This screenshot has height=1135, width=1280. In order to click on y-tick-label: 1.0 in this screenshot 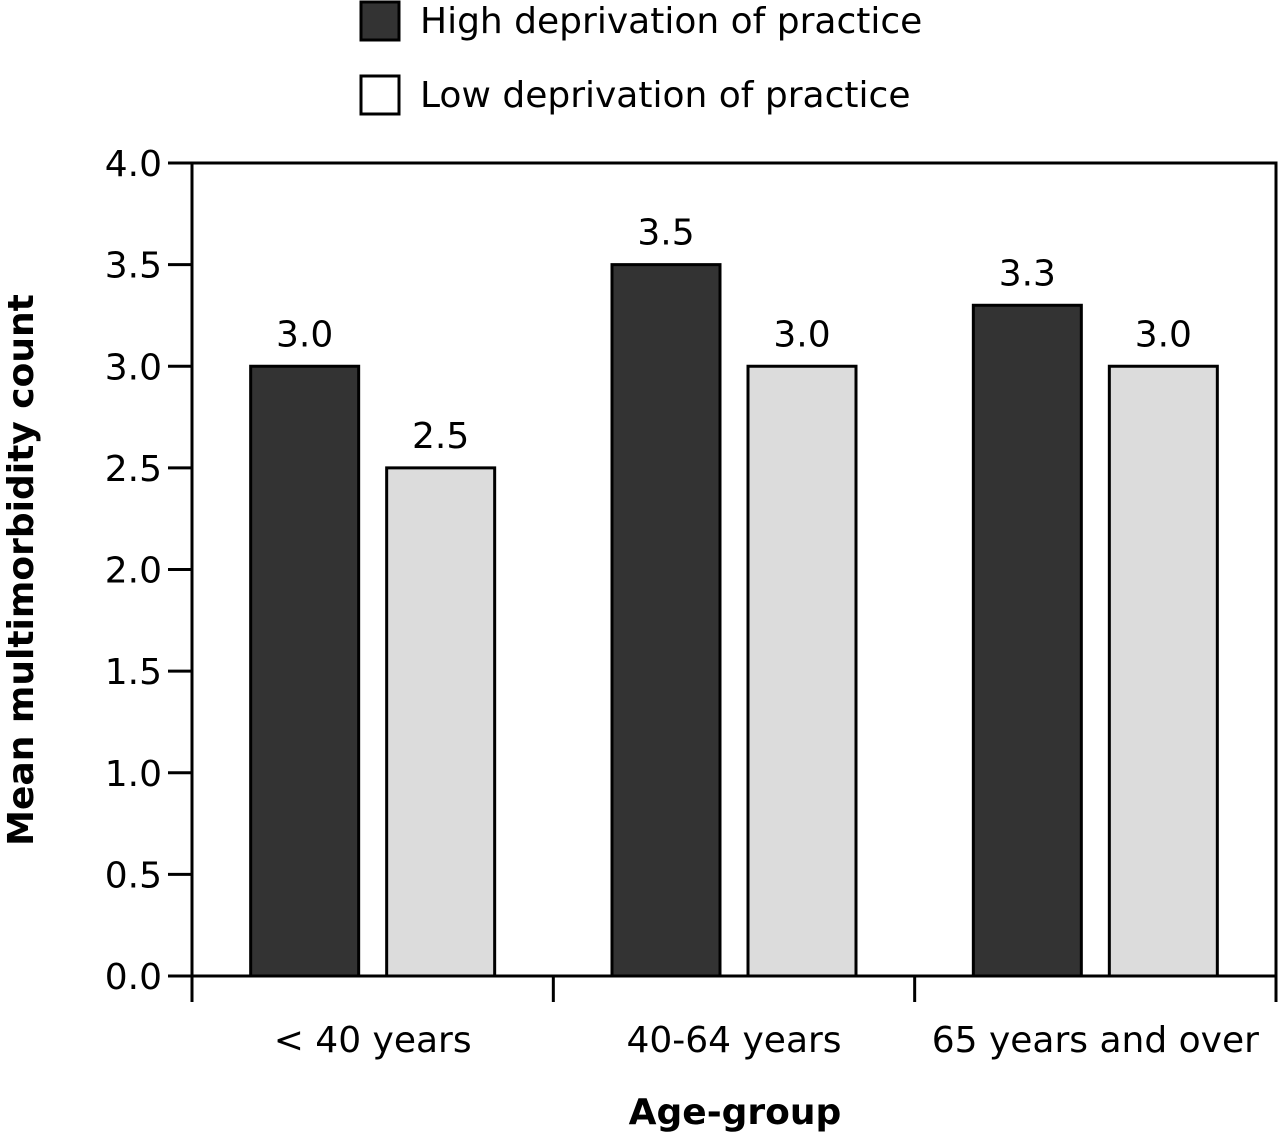, I will do `click(133, 774)`.